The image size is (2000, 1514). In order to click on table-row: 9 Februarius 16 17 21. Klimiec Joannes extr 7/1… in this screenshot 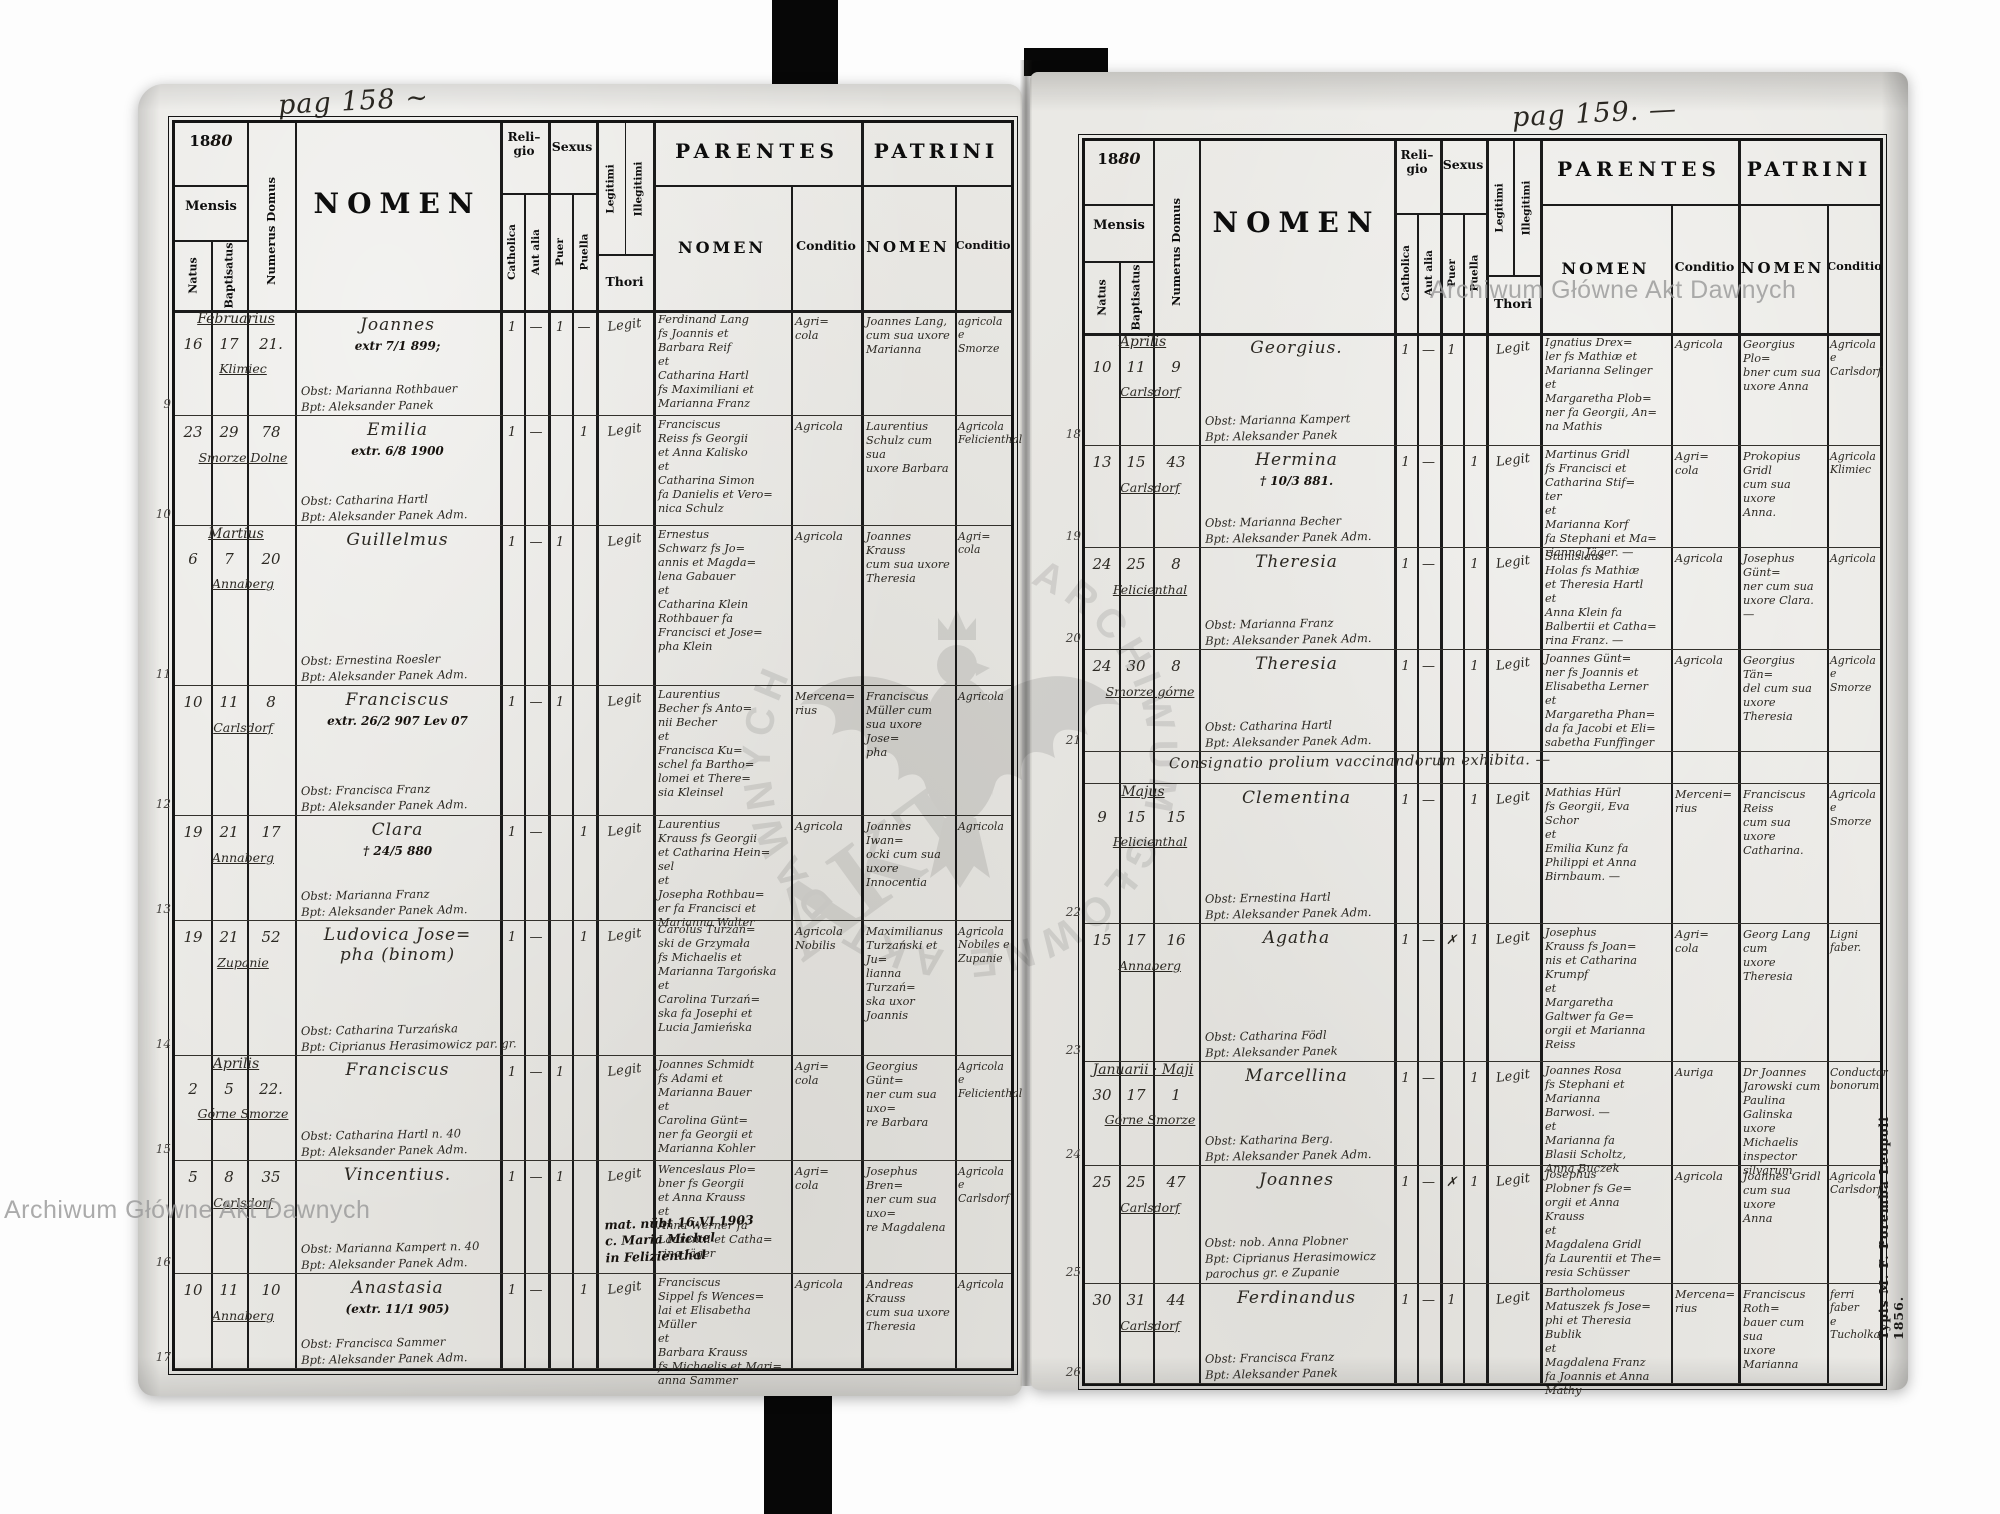, I will do `click(587, 363)`.